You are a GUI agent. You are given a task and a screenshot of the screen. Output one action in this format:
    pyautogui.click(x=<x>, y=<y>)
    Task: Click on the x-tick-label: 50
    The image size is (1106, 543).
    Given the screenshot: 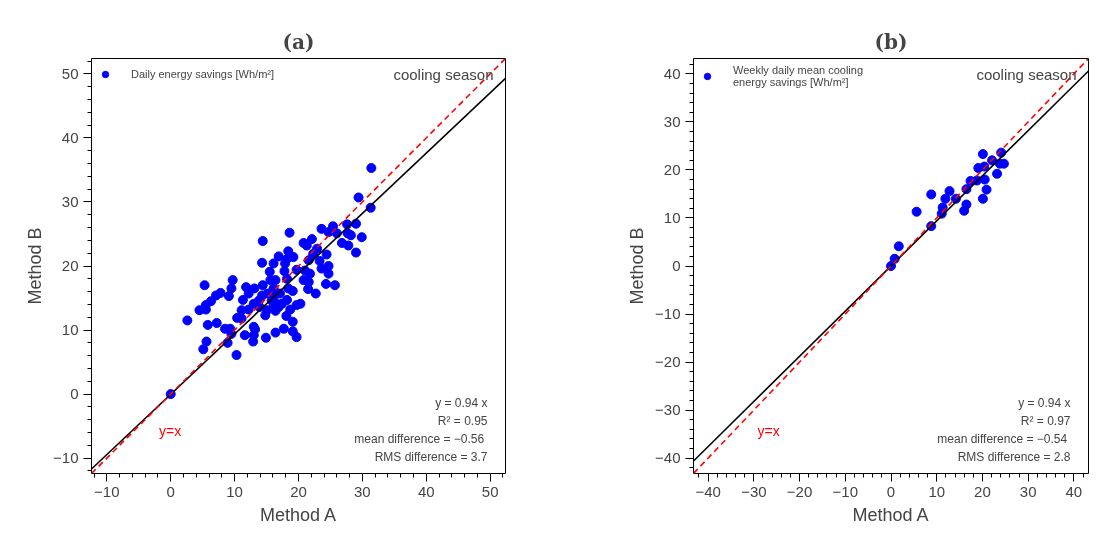 What is the action you would take?
    pyautogui.click(x=490, y=491)
    